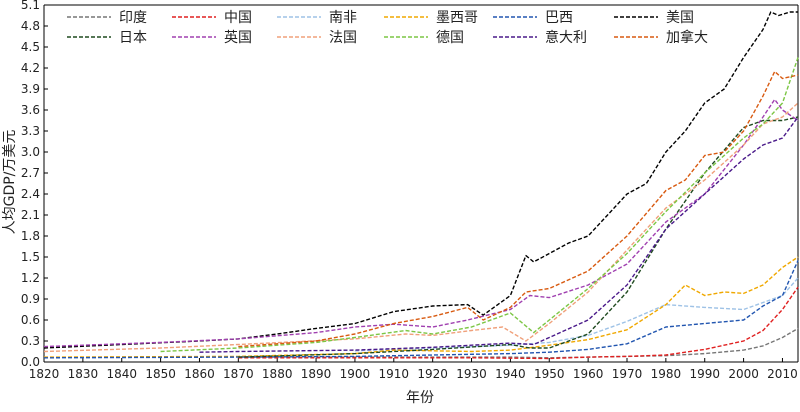 This screenshot has height=412, width=800. What do you see at coordinates (30, 362) in the screenshot?
I see `y-tick-label: 0.0` at bounding box center [30, 362].